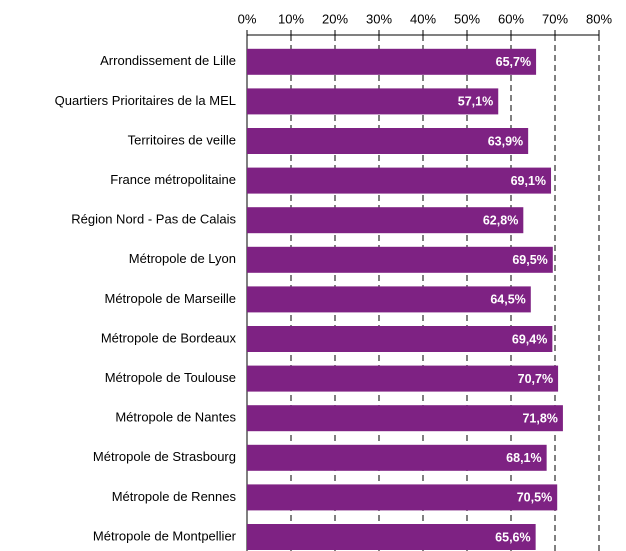 The width and height of the screenshot is (626, 551). I want to click on x-tick-label: 60%, so click(511, 18).